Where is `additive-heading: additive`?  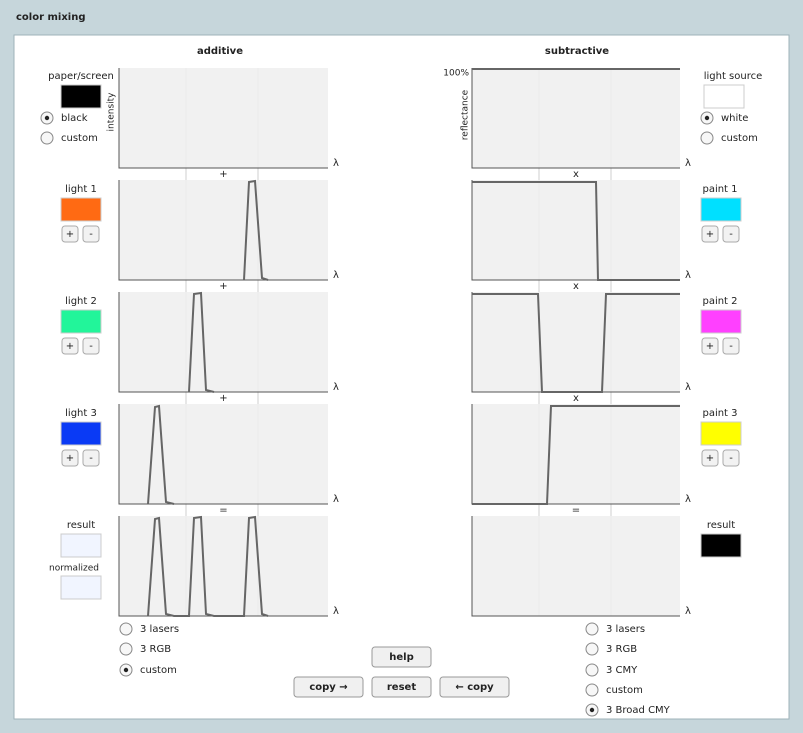 additive-heading: additive is located at coordinates (220, 51).